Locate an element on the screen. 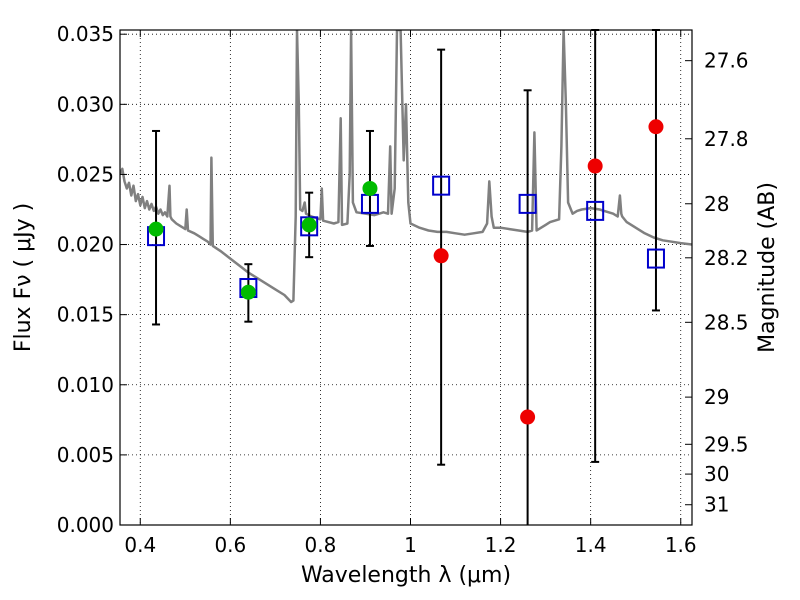 The height and width of the screenshot is (600, 800). x-tick-label: 0.4 is located at coordinates (140, 545).